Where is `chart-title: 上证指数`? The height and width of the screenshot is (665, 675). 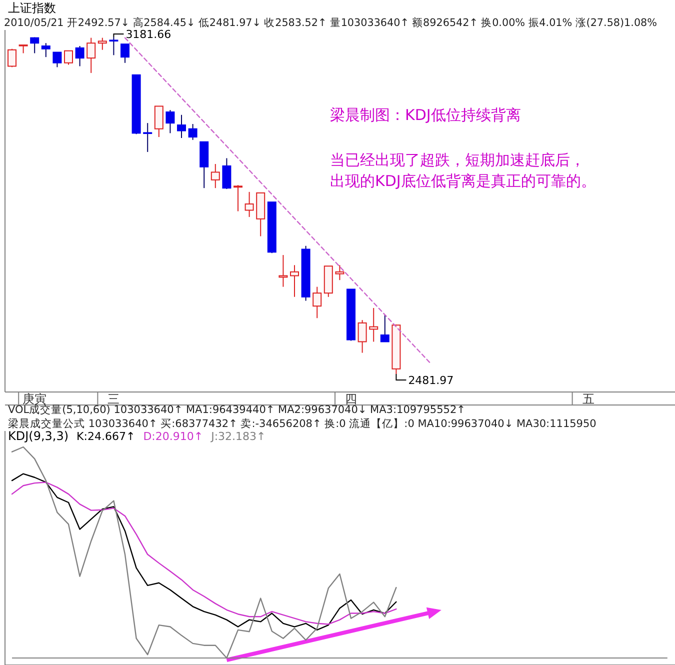 chart-title: 上证指数 is located at coordinates (32, 8).